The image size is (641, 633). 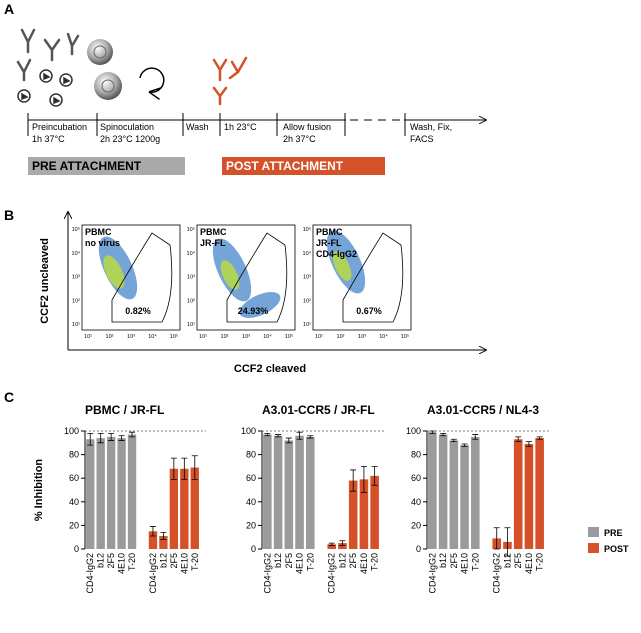 I want to click on legend-label: POST, so click(x=616, y=549).